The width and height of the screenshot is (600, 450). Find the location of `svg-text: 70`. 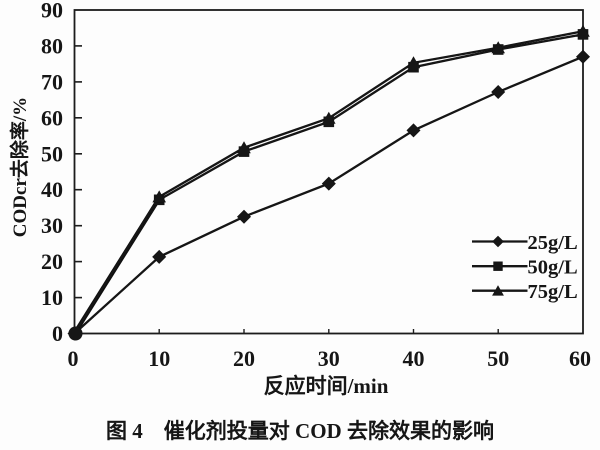

svg-text: 70 is located at coordinates (52, 81).